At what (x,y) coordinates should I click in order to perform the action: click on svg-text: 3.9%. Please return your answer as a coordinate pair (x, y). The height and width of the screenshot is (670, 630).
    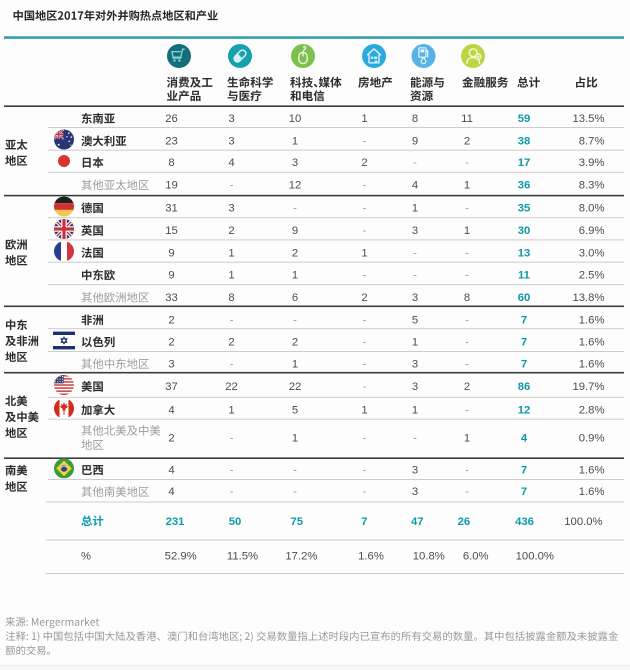
    Looking at the image, I should click on (592, 163).